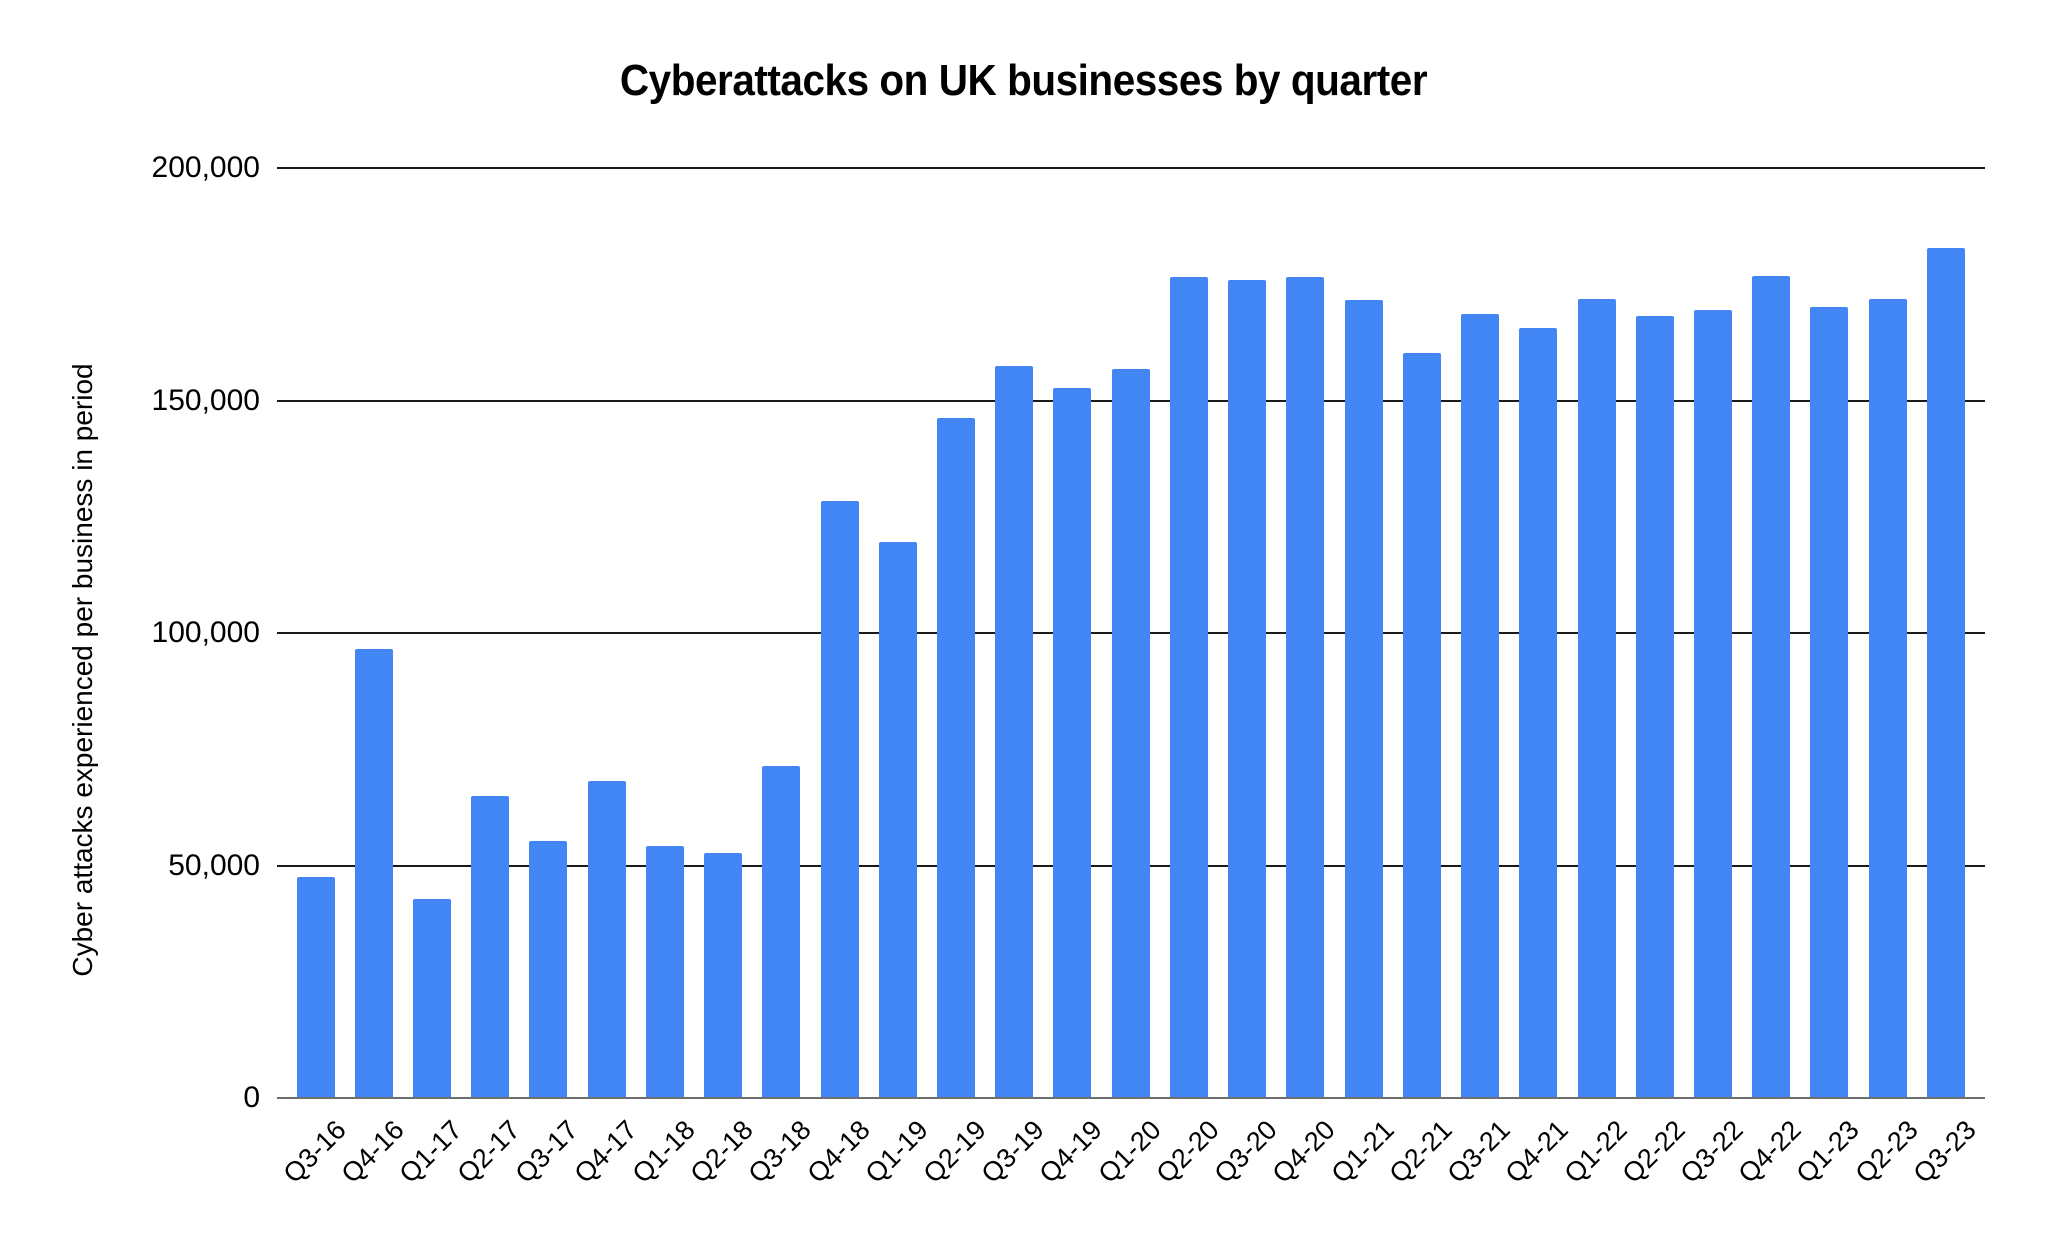  What do you see at coordinates (214, 865) in the screenshot?
I see `y-tick-label: 50,000` at bounding box center [214, 865].